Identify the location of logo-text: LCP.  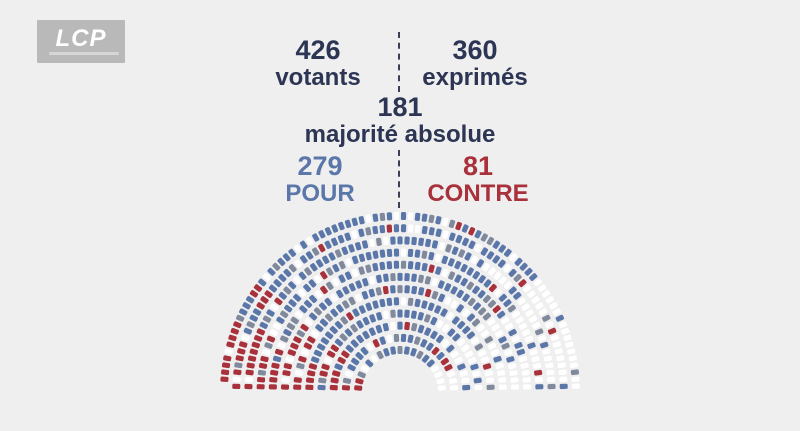
(81, 38).